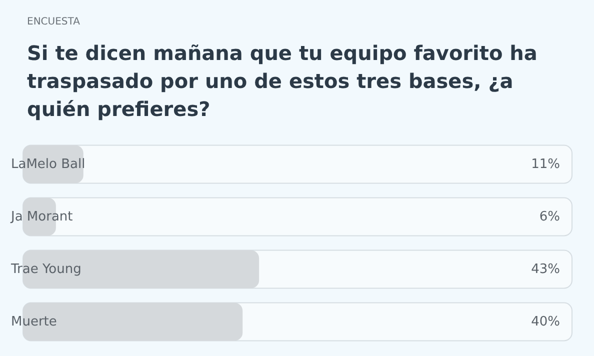 The height and width of the screenshot is (356, 594). What do you see at coordinates (46, 269) in the screenshot?
I see `y-tick-label: Trae Young` at bounding box center [46, 269].